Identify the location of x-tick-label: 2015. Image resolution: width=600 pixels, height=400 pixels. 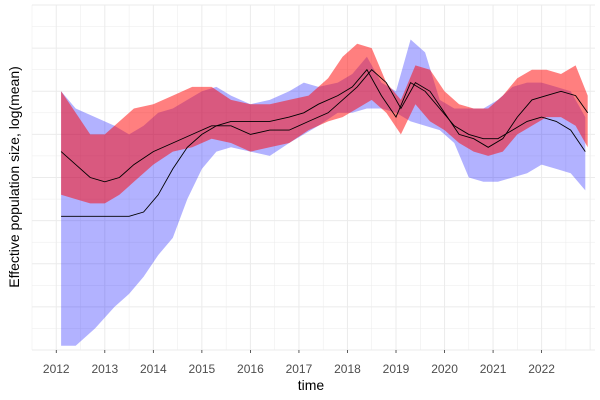
(202, 369).